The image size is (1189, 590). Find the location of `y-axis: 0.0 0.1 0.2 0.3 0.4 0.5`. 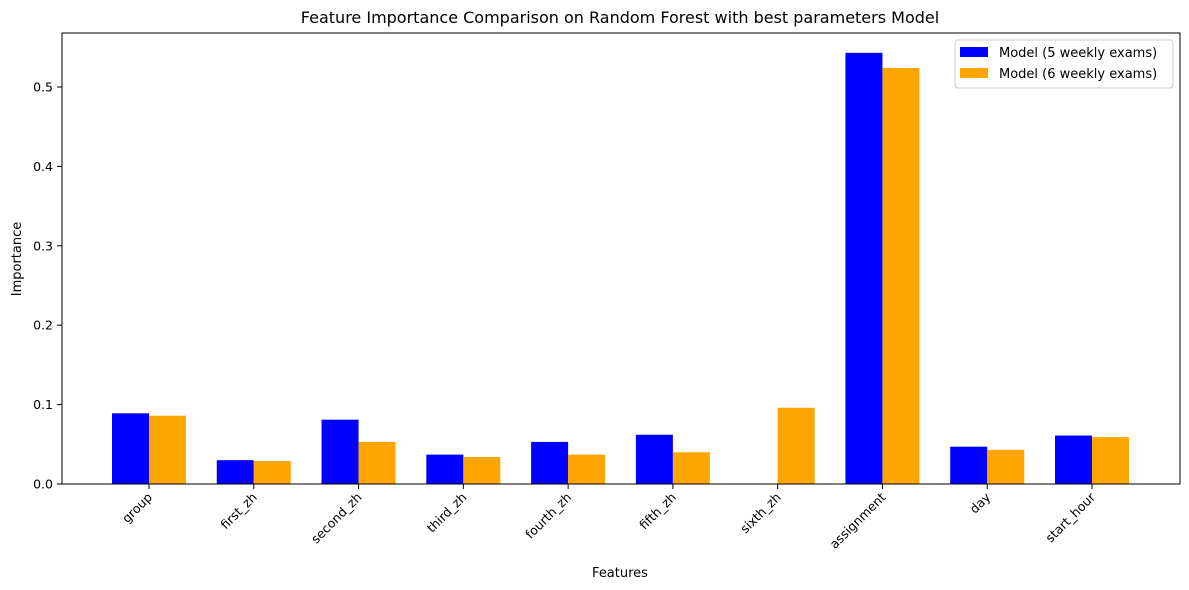

y-axis: 0.0 0.1 0.2 0.3 0.4 0.5 is located at coordinates (47, 285).